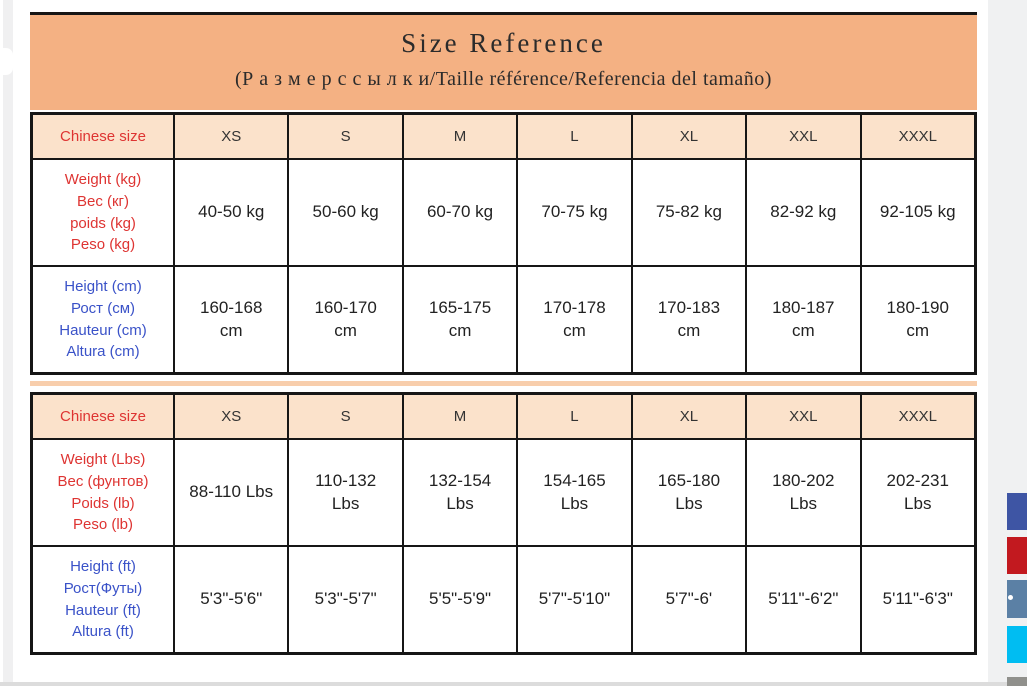 The width and height of the screenshot is (1027, 686). I want to click on left-edge-notch, so click(6, 61).